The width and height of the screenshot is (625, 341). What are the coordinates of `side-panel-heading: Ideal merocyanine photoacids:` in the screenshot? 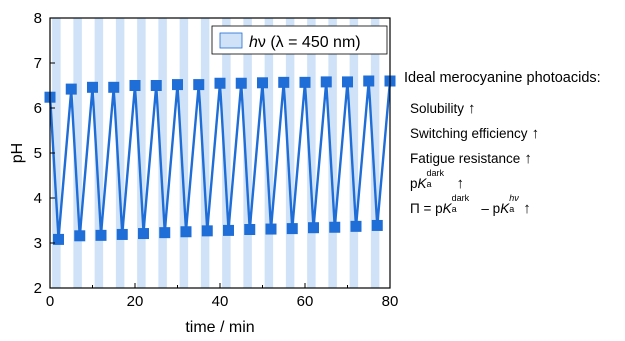 It's located at (502, 78).